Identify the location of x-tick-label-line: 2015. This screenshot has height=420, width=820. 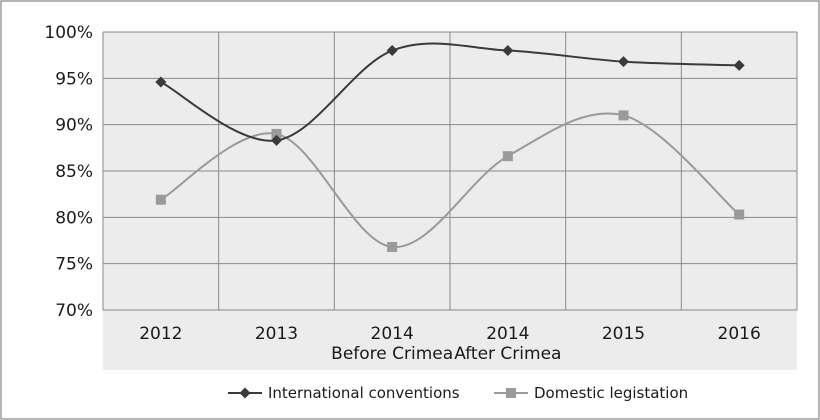
(623, 334).